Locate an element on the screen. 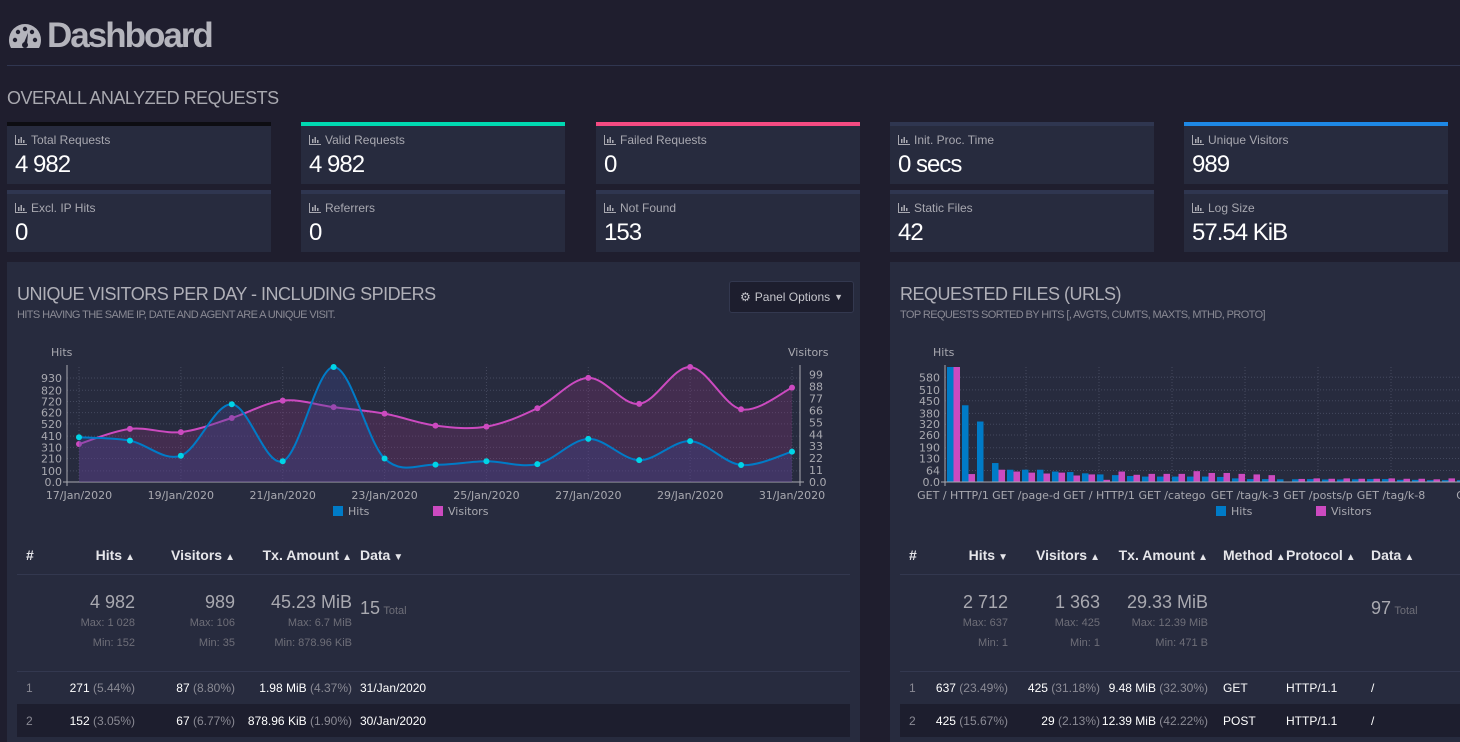 This screenshot has width=1460, height=742. sort-desc-icon: ▼ is located at coordinates (398, 557).